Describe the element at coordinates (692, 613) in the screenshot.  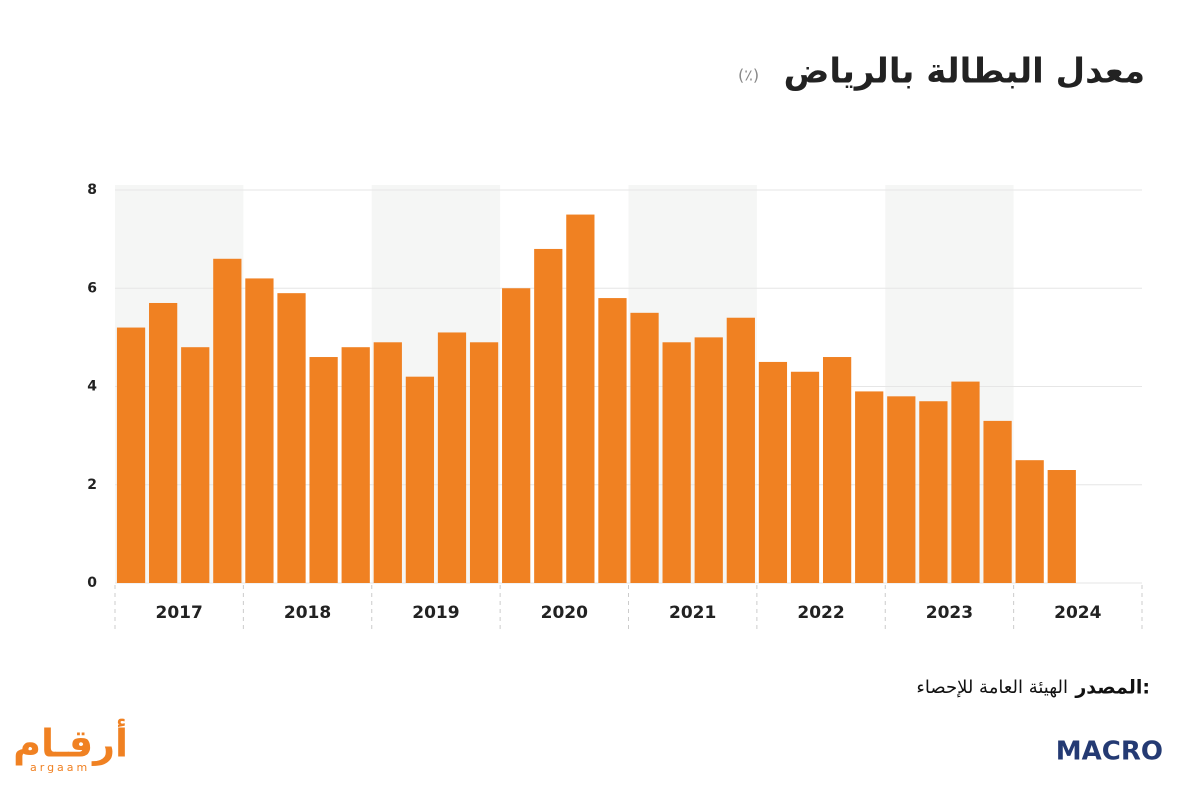
I see `x-group-label: 2021` at that location.